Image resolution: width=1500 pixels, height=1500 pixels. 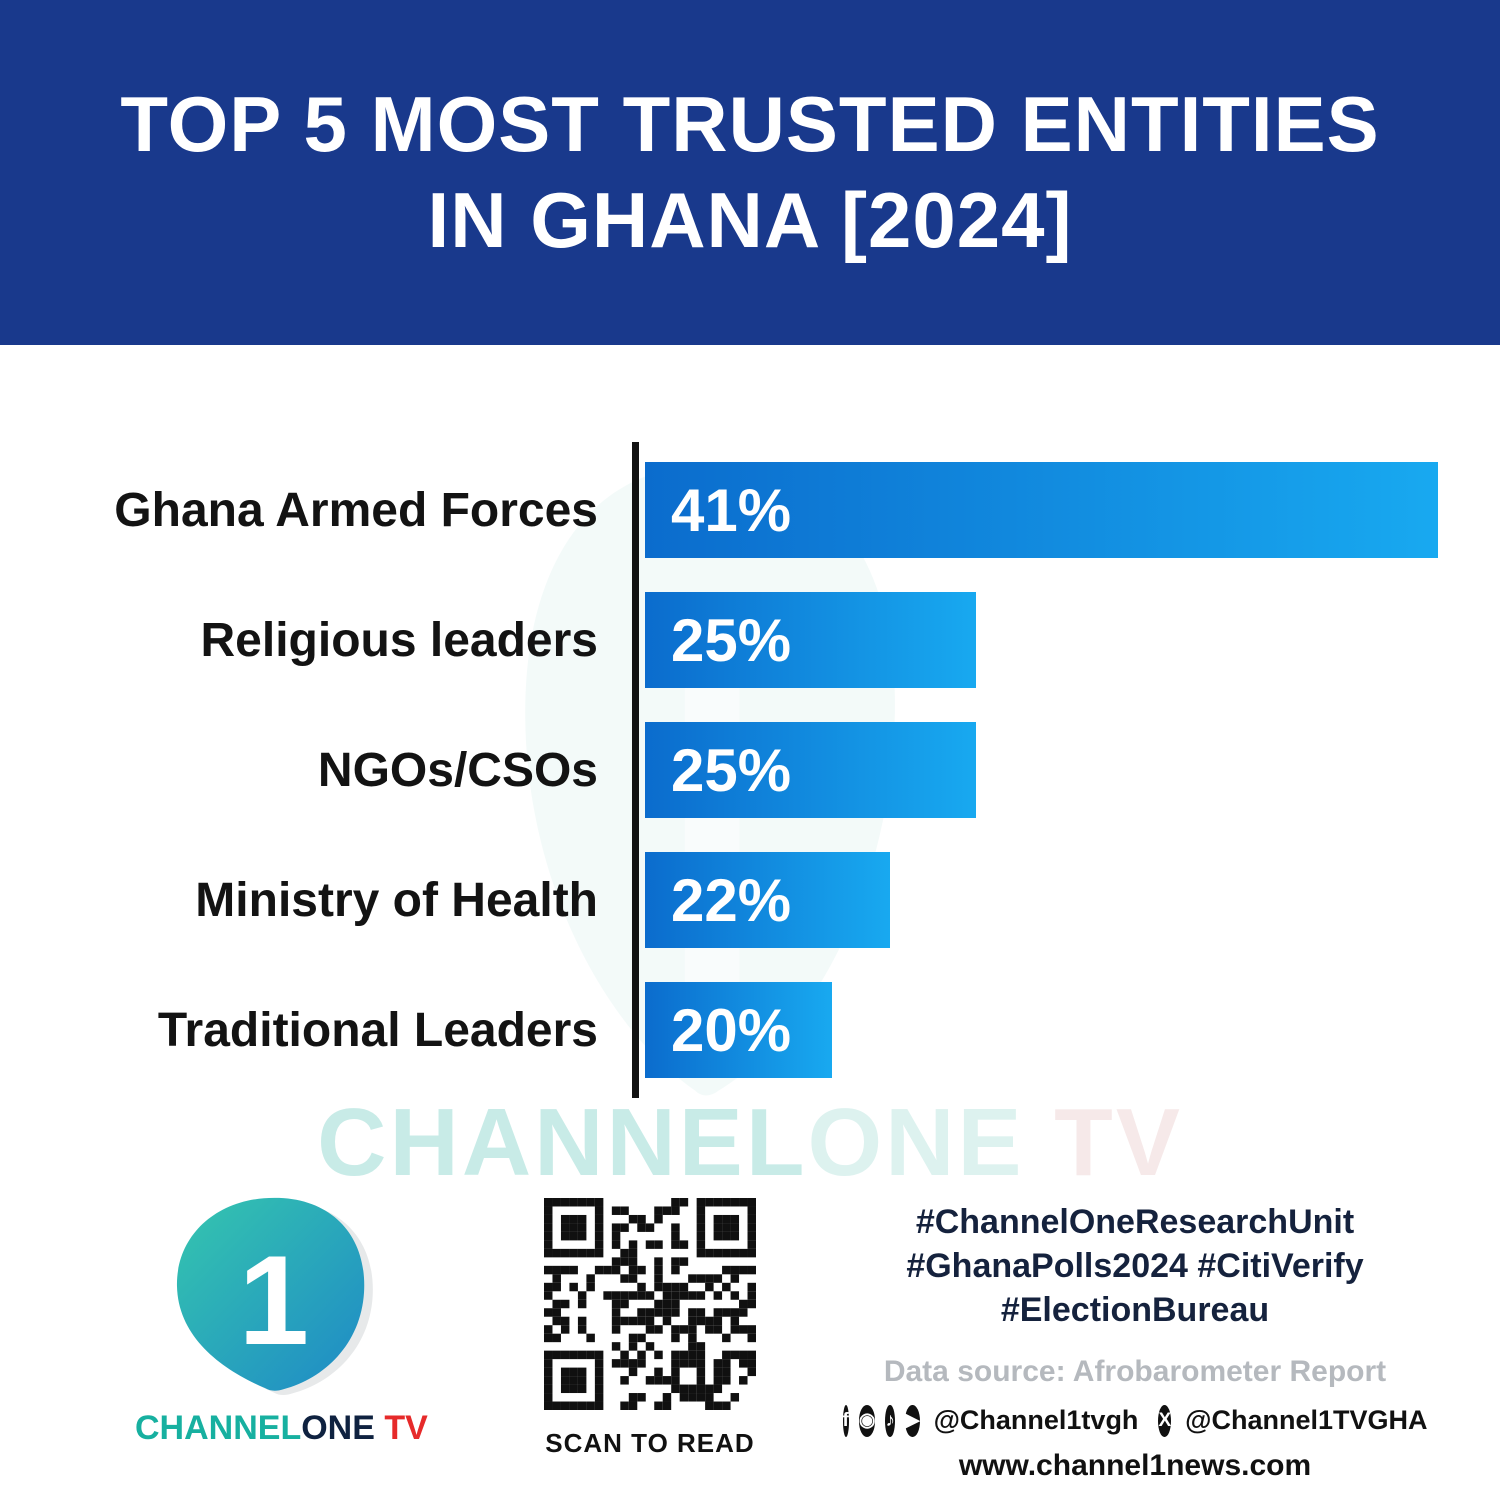 I want to click on youtube-icon: ▶, so click(x=912, y=1420).